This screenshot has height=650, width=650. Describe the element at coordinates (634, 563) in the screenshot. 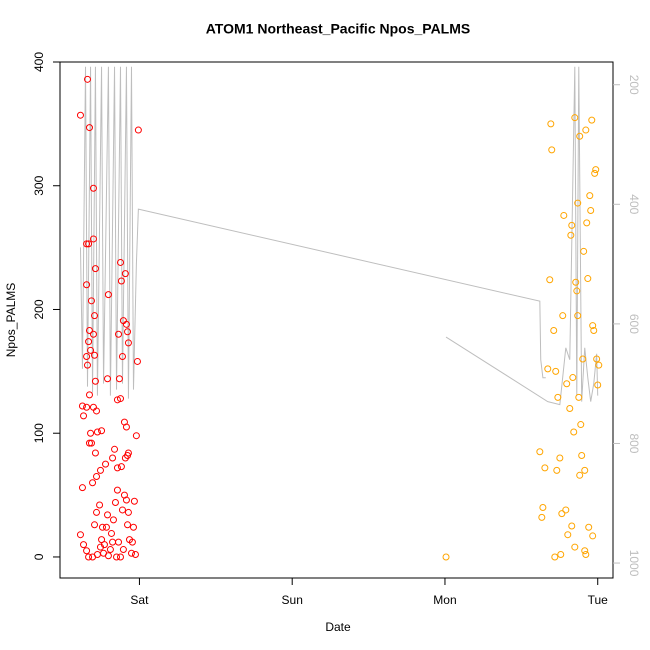

I see `y2-tick-label: 1000` at that location.